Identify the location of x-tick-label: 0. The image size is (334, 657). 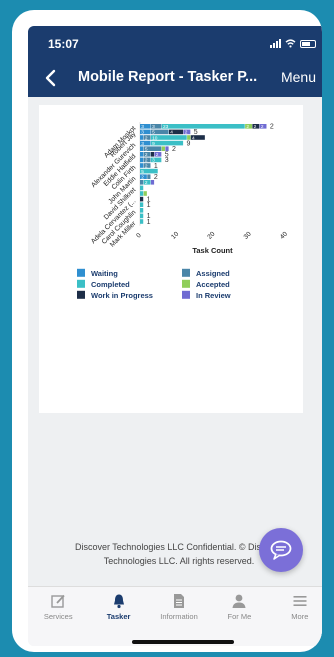
(139, 236).